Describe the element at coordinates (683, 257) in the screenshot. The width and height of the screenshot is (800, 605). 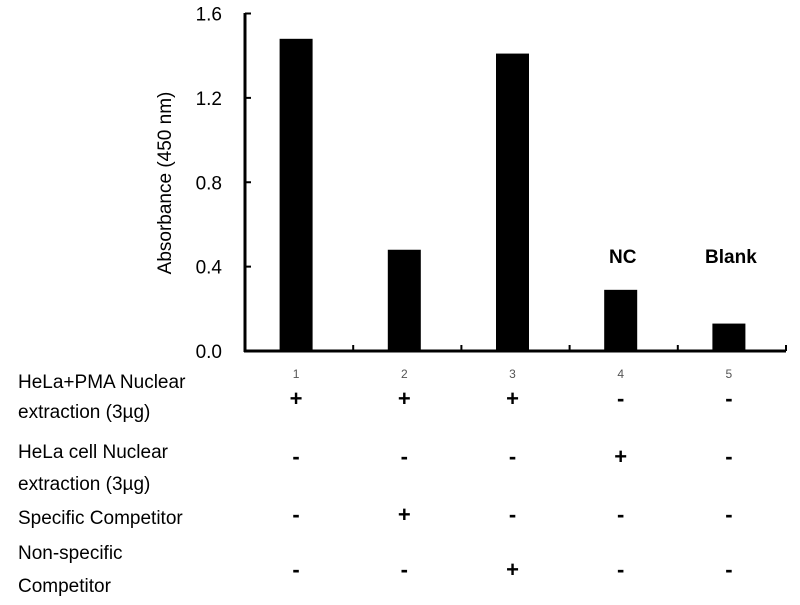
I see `annotations-group: NC Blank` at that location.